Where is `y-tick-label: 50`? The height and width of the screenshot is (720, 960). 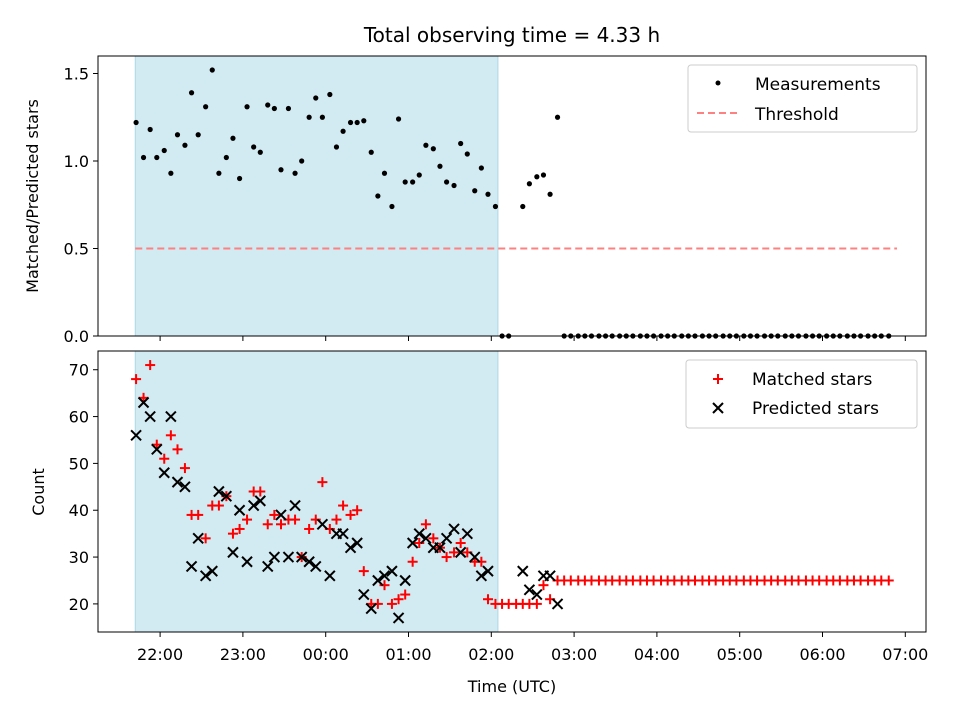 y-tick-label: 50 is located at coordinates (79, 463).